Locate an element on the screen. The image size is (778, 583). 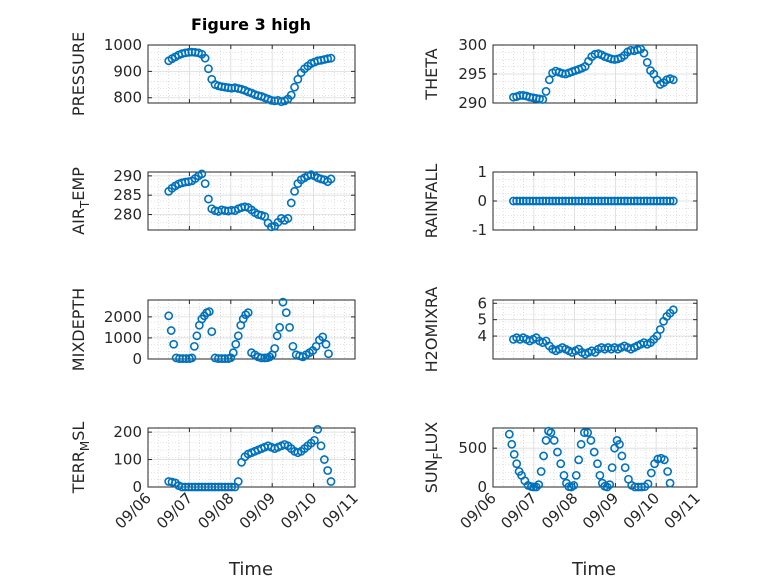
y-tick-label: 6 is located at coordinates (482, 303).